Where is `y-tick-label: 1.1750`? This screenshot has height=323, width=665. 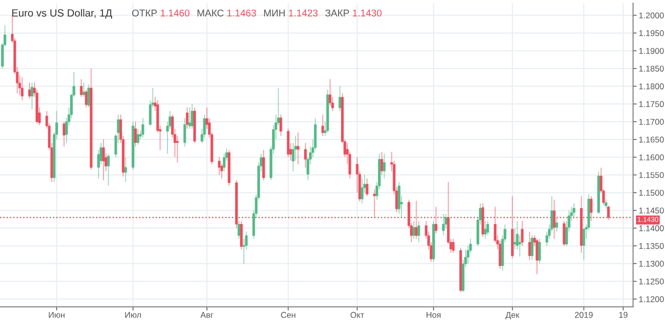
y-tick-label: 1.1750 is located at coordinates (651, 104).